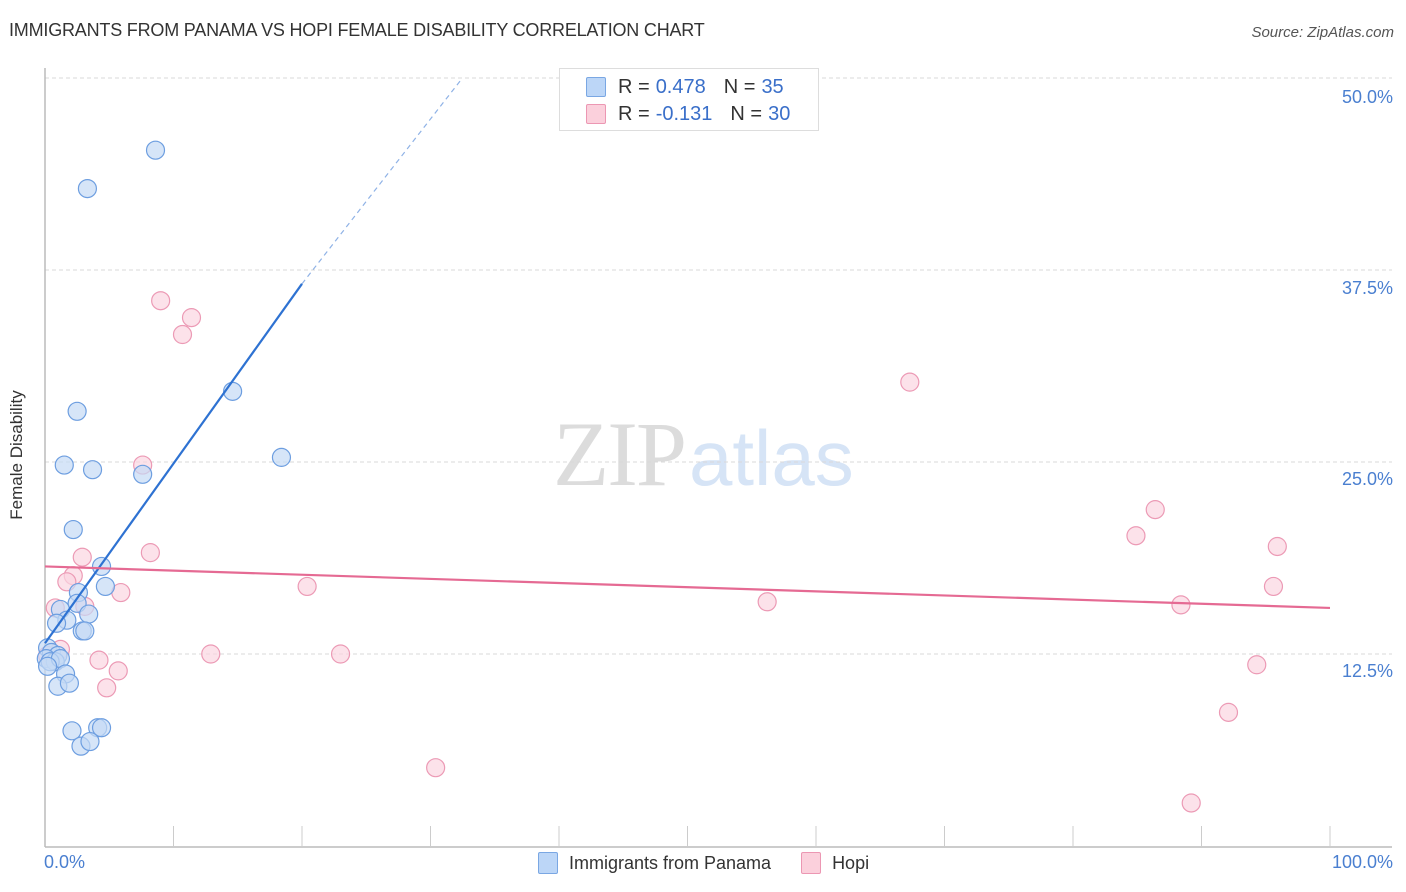  What do you see at coordinates (1367, 288) in the screenshot?
I see `y-tick-37-5: 37.5%` at bounding box center [1367, 288].